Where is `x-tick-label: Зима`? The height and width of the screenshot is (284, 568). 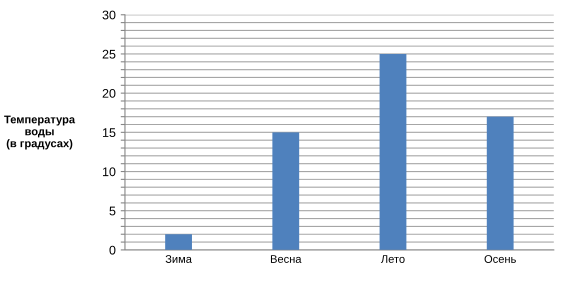 x-tick-label: Зима is located at coordinates (179, 259).